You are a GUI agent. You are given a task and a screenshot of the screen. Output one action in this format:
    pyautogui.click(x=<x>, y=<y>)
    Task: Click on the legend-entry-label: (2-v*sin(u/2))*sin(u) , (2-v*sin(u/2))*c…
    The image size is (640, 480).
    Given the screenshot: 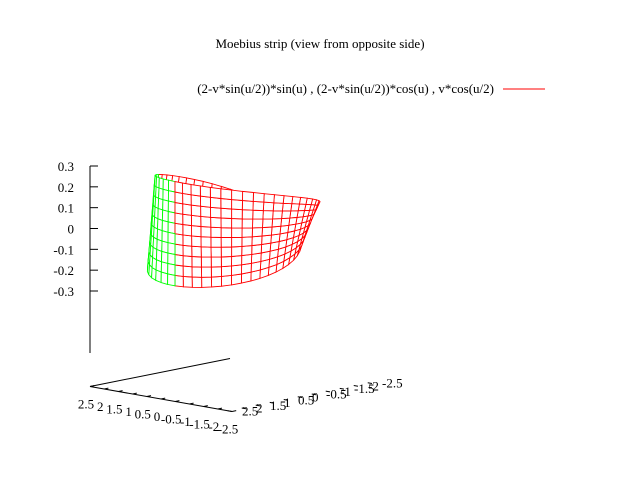 What is the action you would take?
    pyautogui.click(x=345, y=88)
    